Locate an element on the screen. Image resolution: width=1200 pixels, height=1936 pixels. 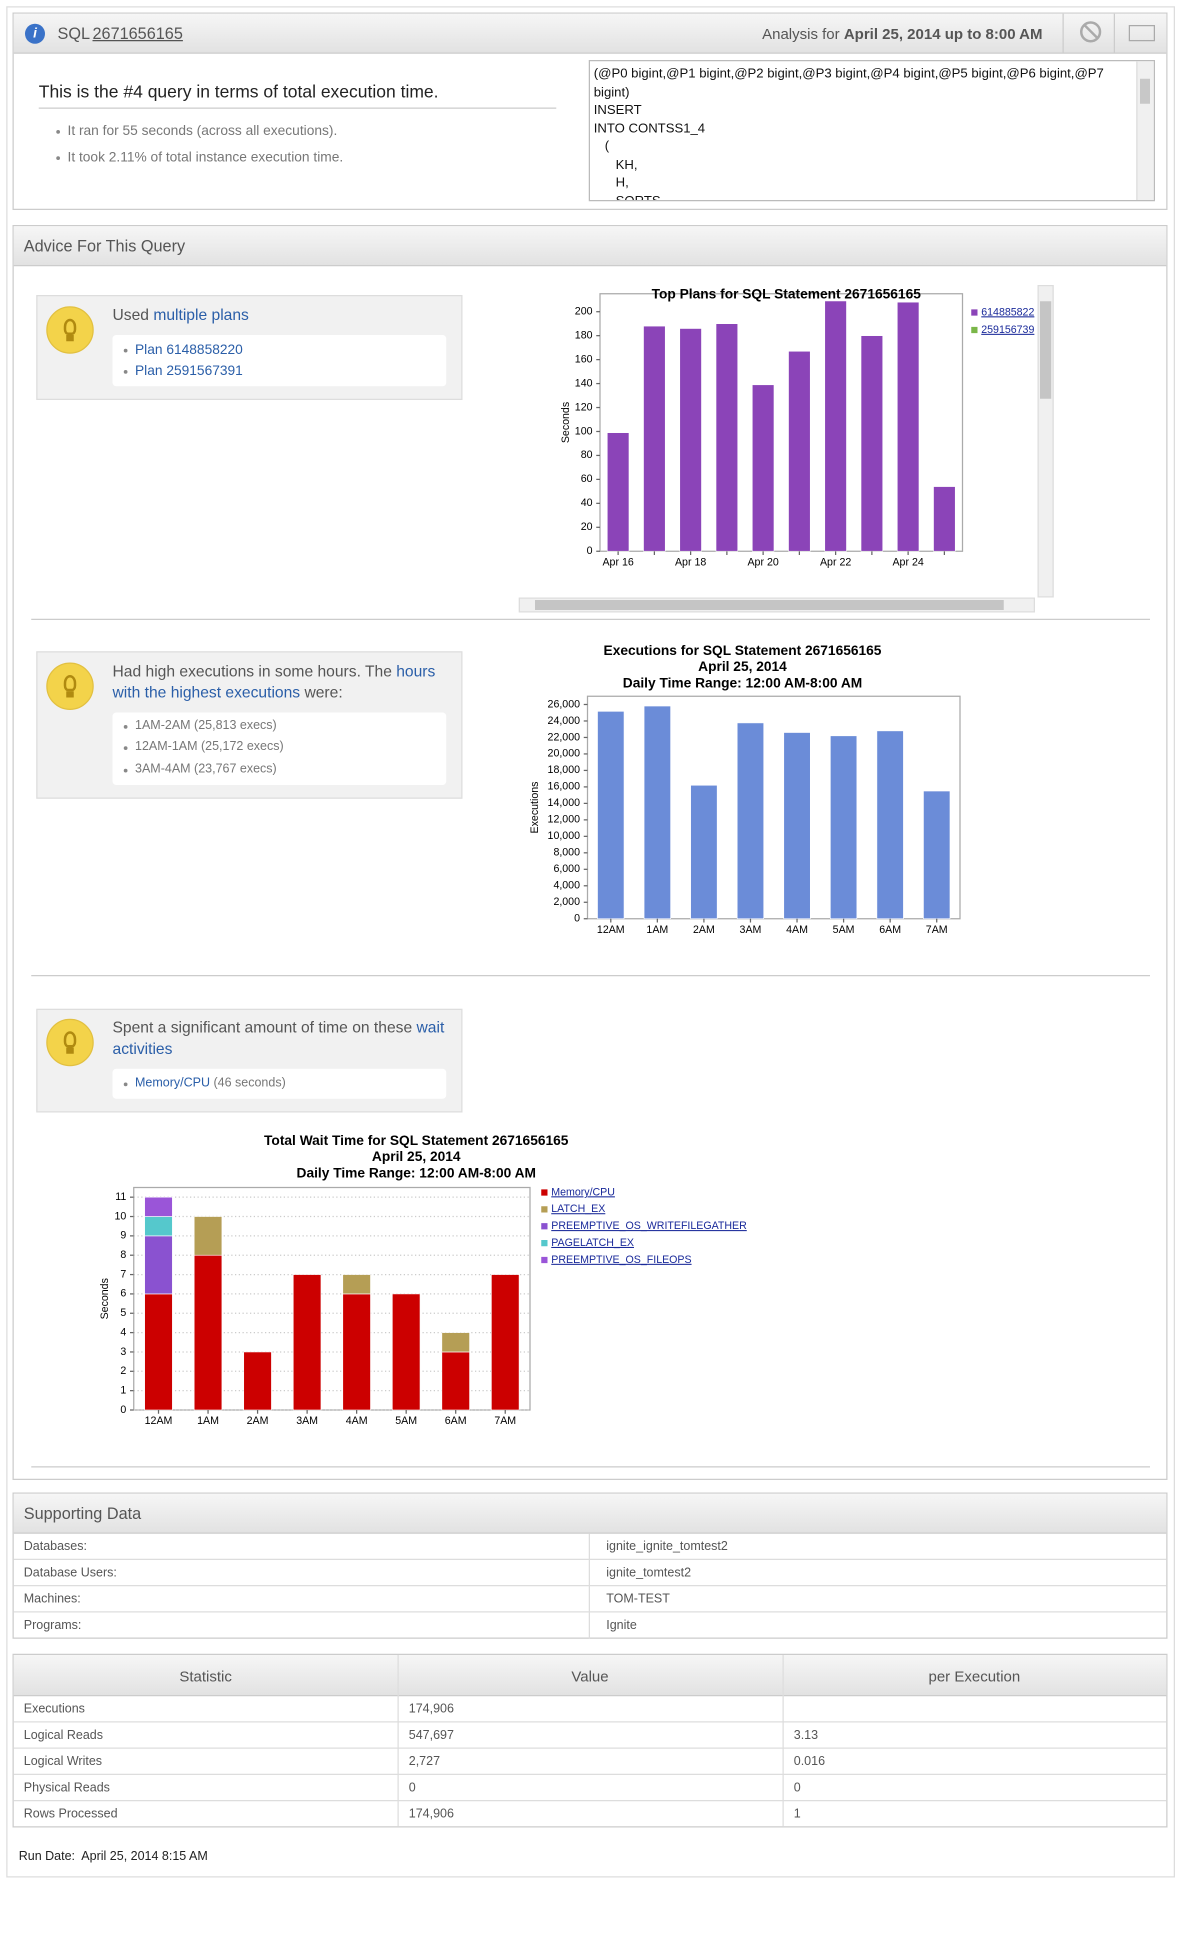
advice-list is located at coordinates (279, 361).